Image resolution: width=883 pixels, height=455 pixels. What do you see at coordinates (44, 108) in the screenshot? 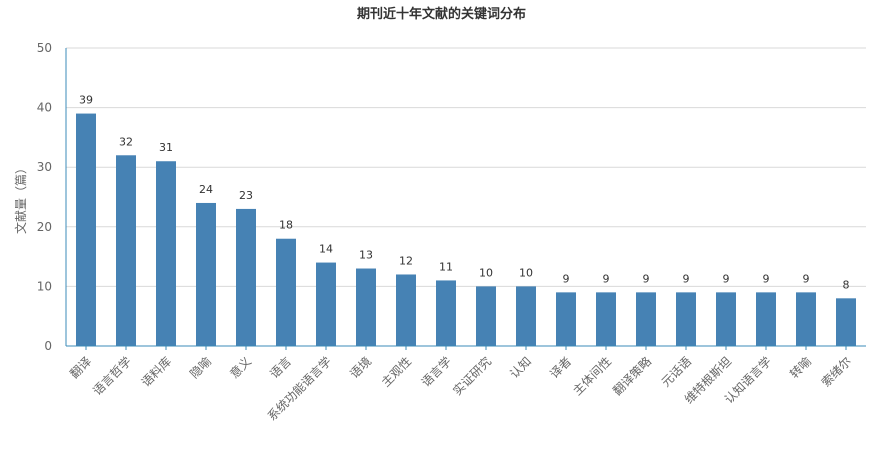
I see `y-tick-label: 40` at bounding box center [44, 108].